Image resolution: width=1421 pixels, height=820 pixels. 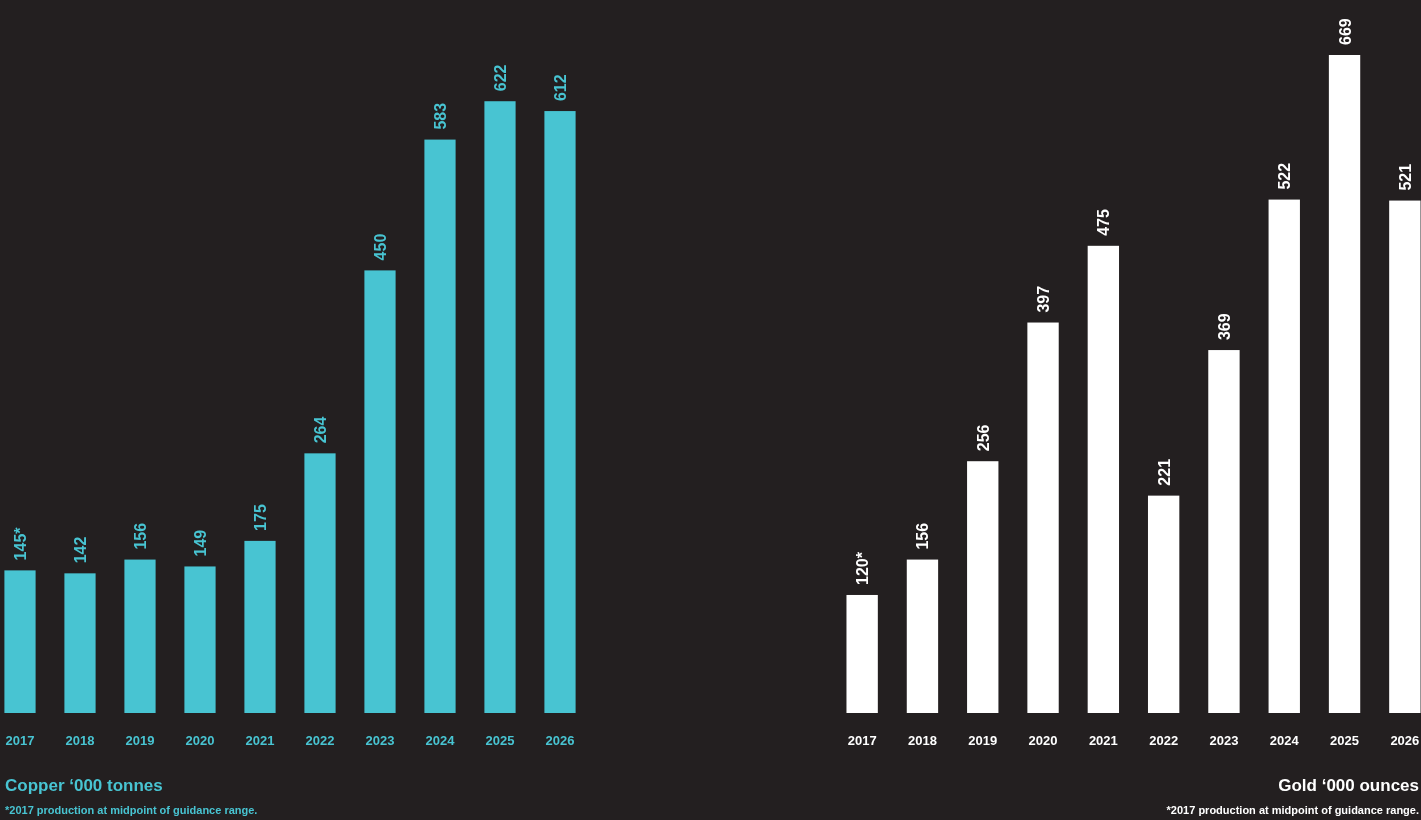 I want to click on data-label: 120*, so click(x=863, y=568).